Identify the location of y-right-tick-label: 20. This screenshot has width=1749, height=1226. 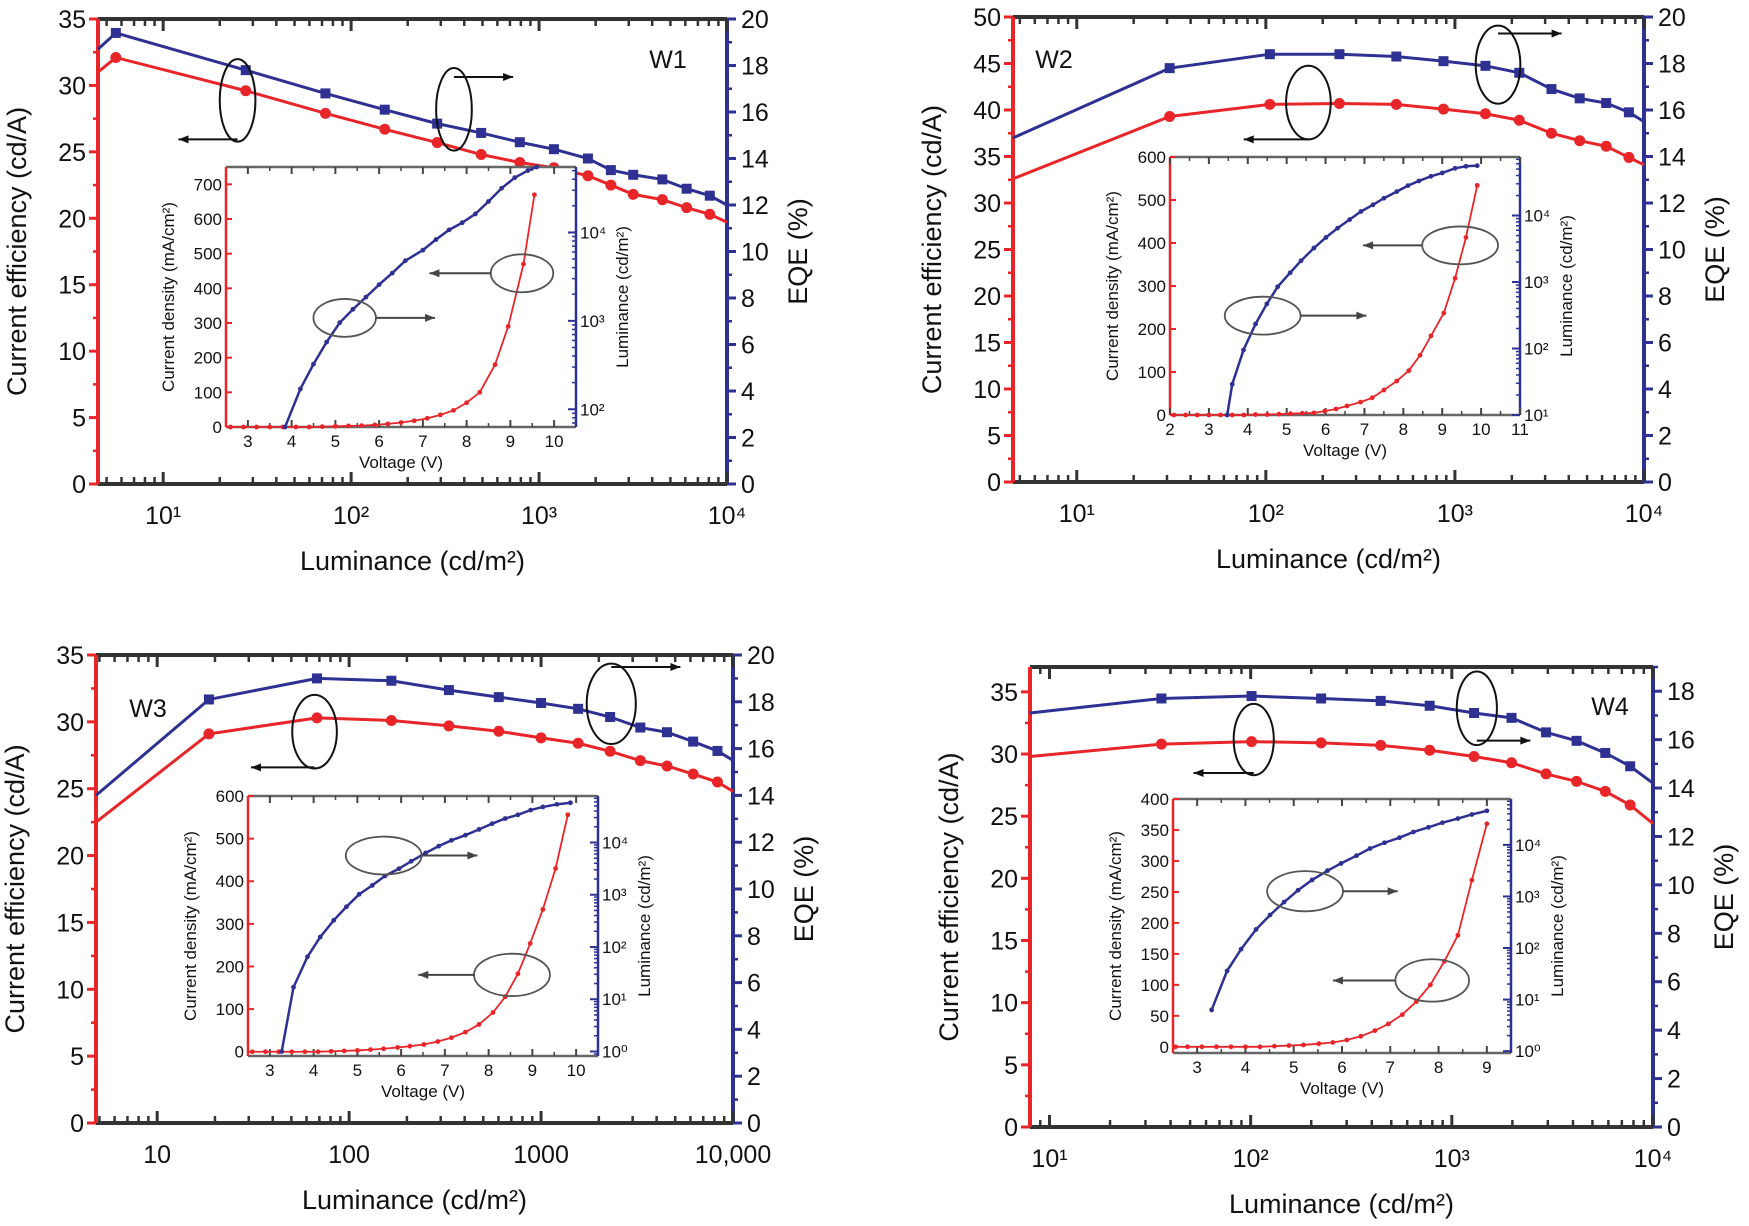
(755, 20).